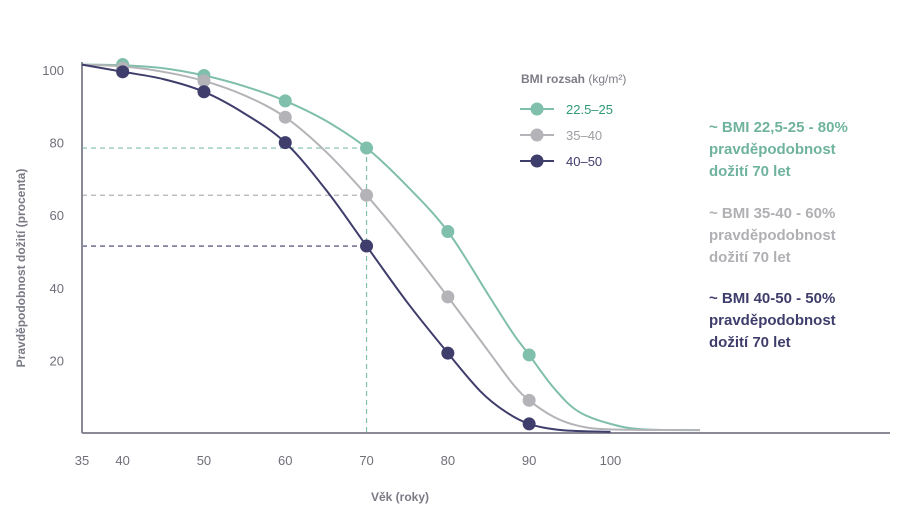 The image size is (904, 514). What do you see at coordinates (366, 460) in the screenshot?
I see `x-tick-label: 70` at bounding box center [366, 460].